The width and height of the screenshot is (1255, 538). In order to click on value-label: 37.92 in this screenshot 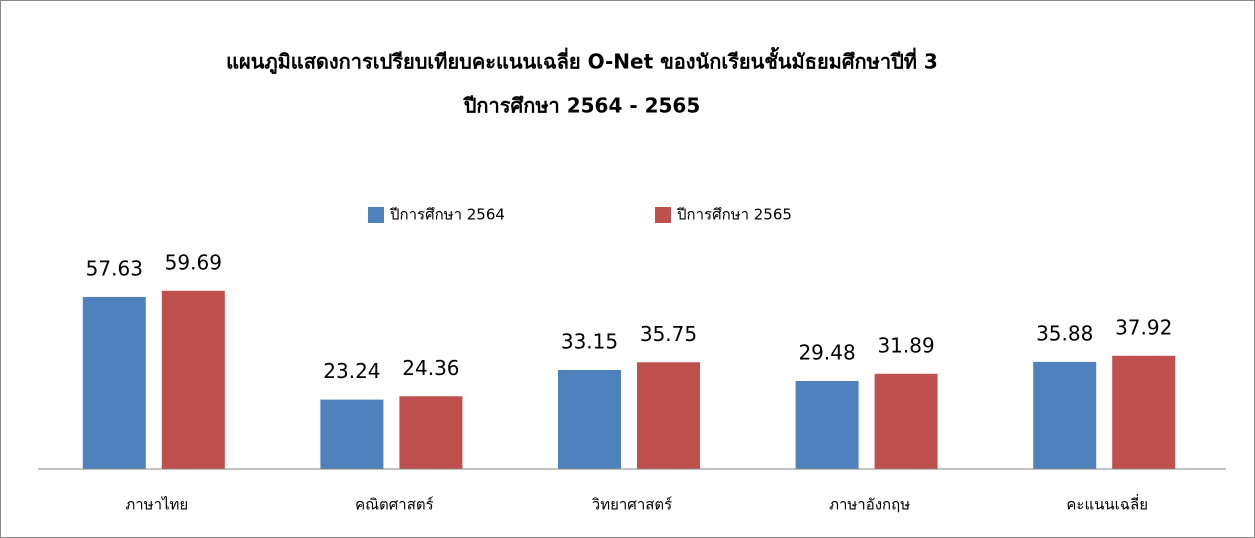, I will do `click(1143, 327)`.